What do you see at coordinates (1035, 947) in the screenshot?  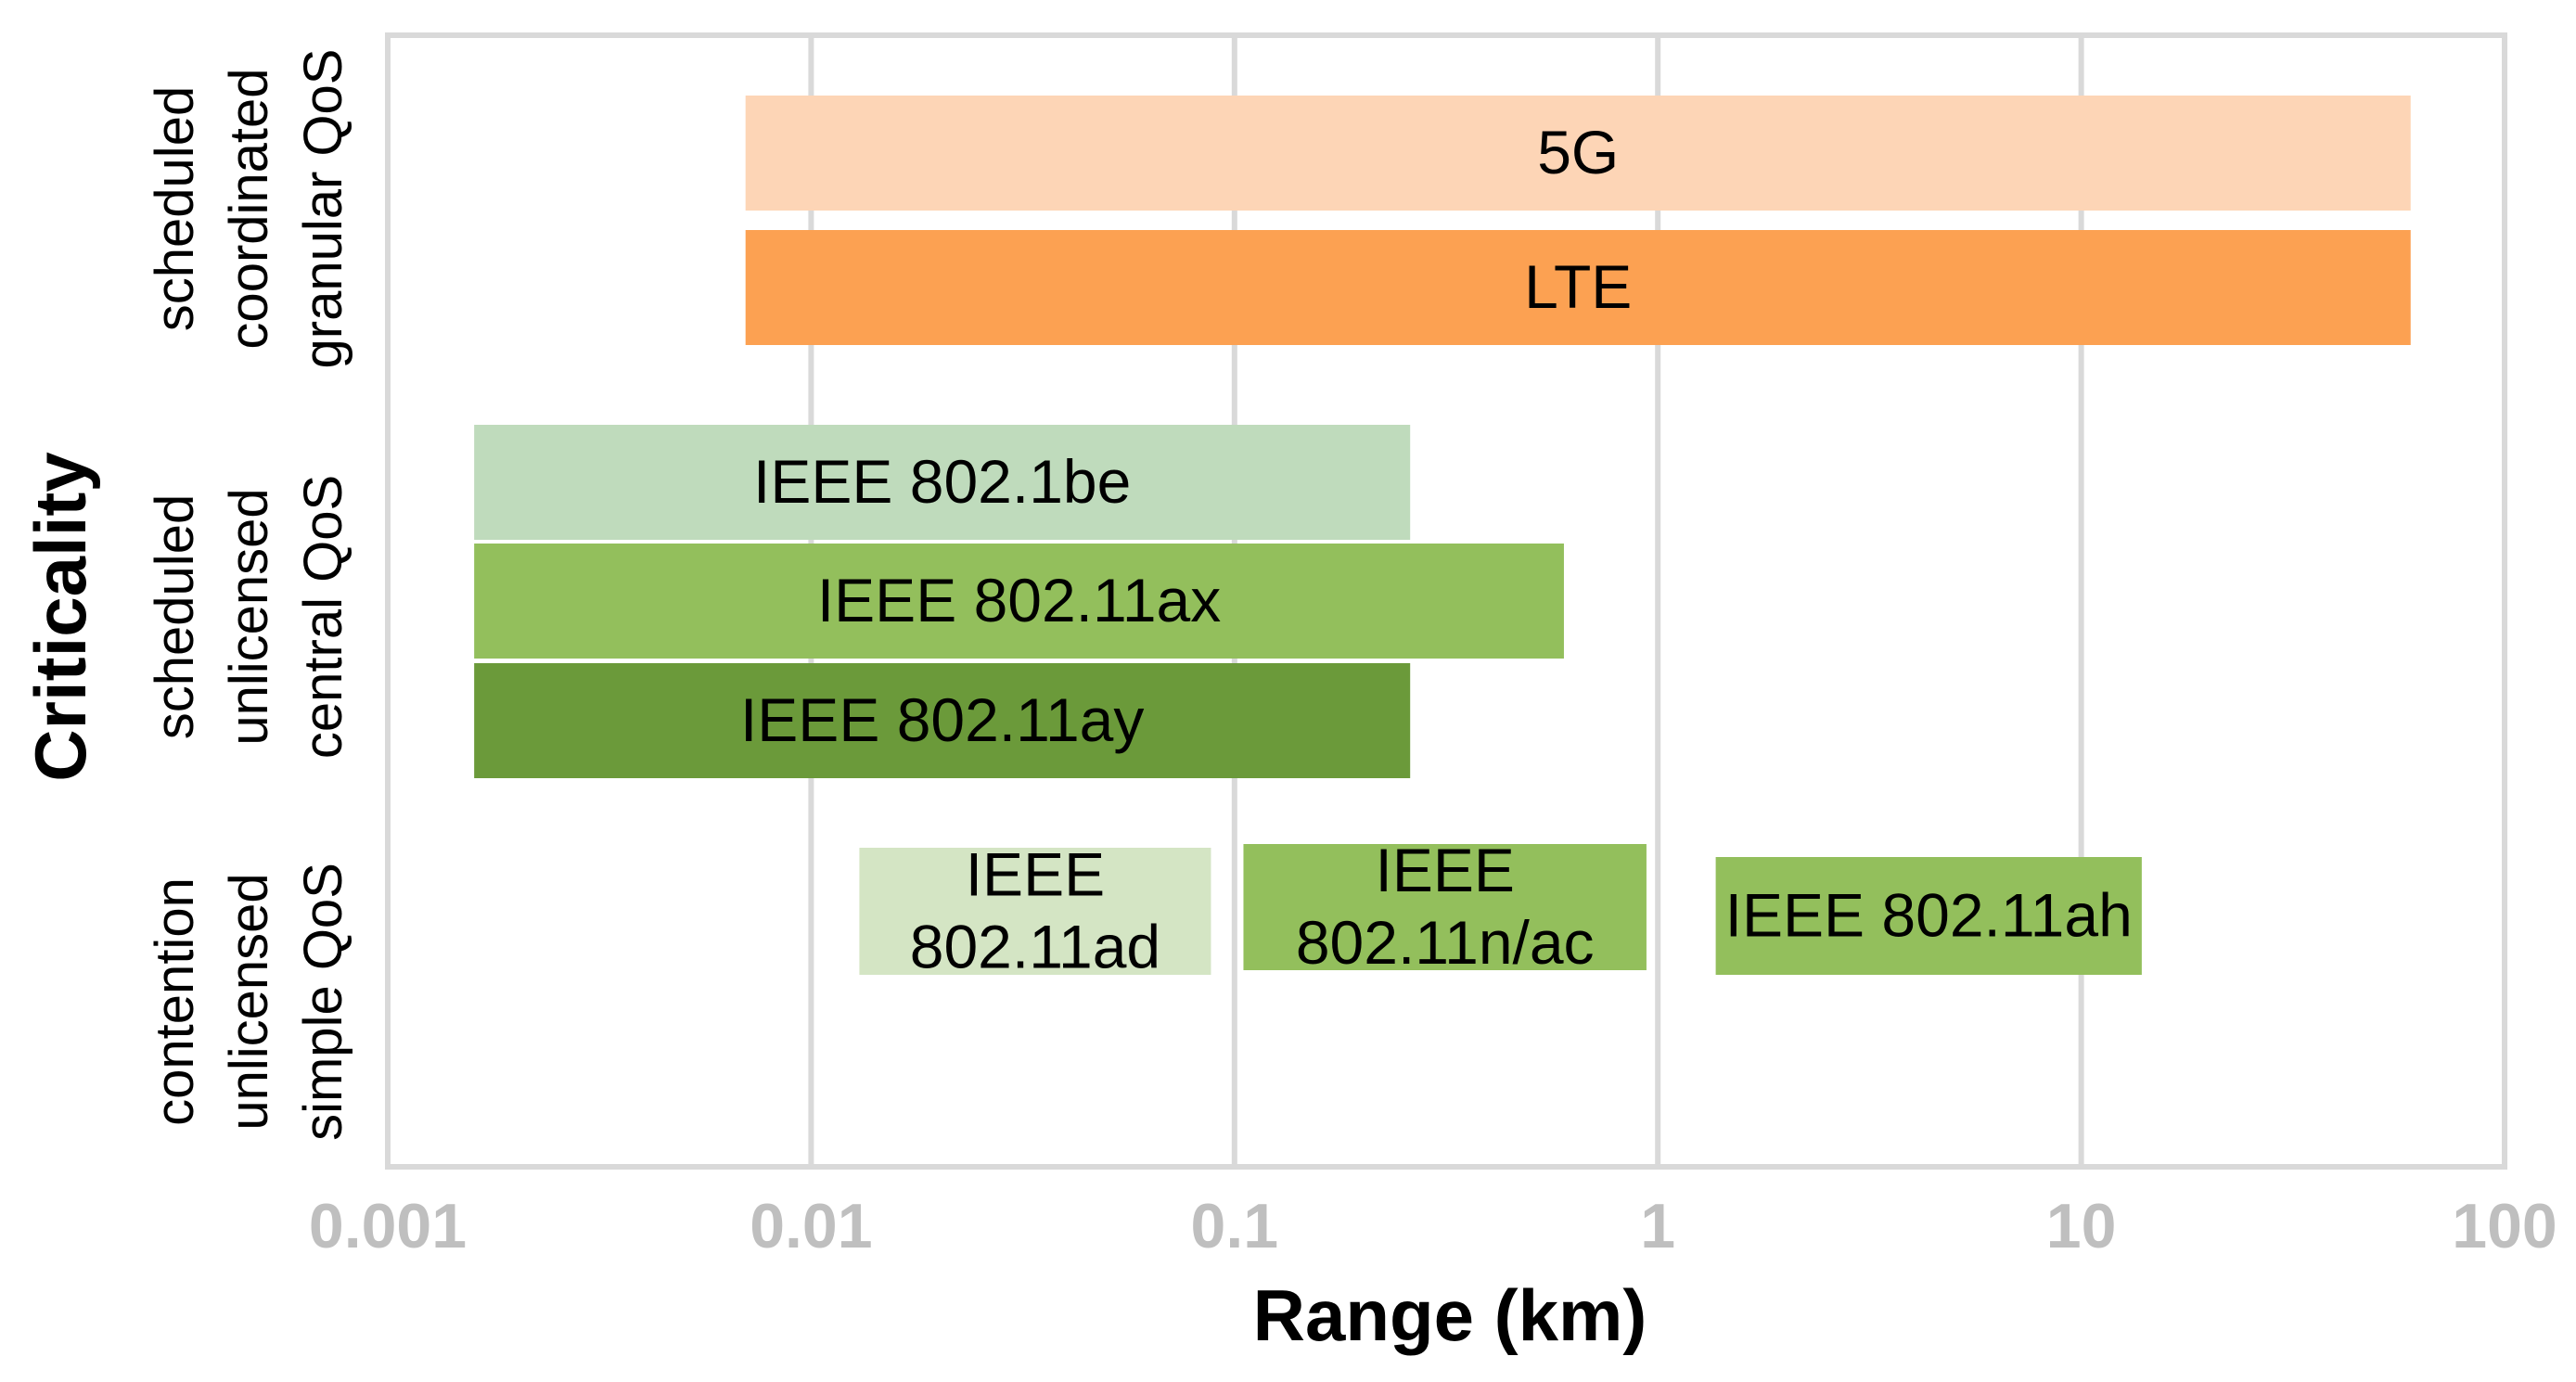 I see `bar-label: 802.11ad` at bounding box center [1035, 947].